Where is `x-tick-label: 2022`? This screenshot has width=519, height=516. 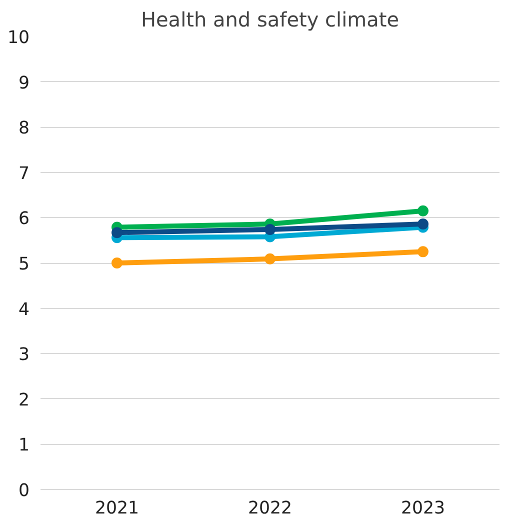 x-tick-label: 2022 is located at coordinates (270, 507).